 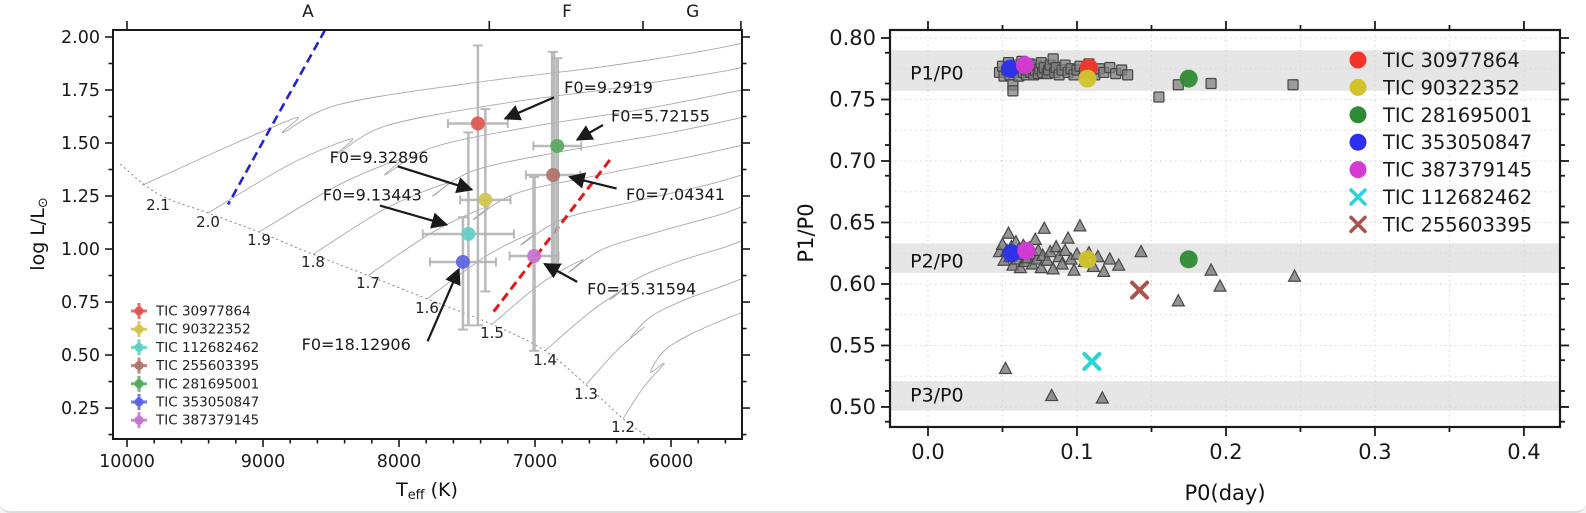 What do you see at coordinates (545, 360) in the screenshot?
I see `mass-label-1.4: 1.4` at bounding box center [545, 360].